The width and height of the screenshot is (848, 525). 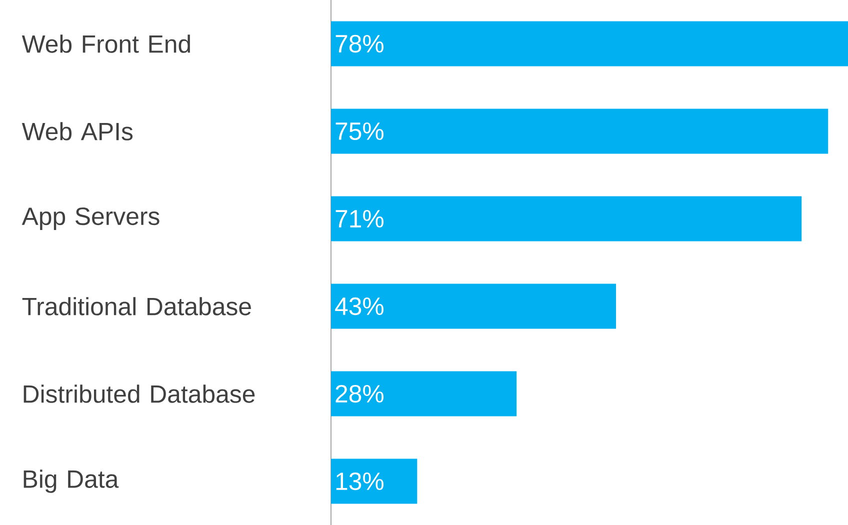 What do you see at coordinates (360, 219) in the screenshot?
I see `data-label: 71%` at bounding box center [360, 219].